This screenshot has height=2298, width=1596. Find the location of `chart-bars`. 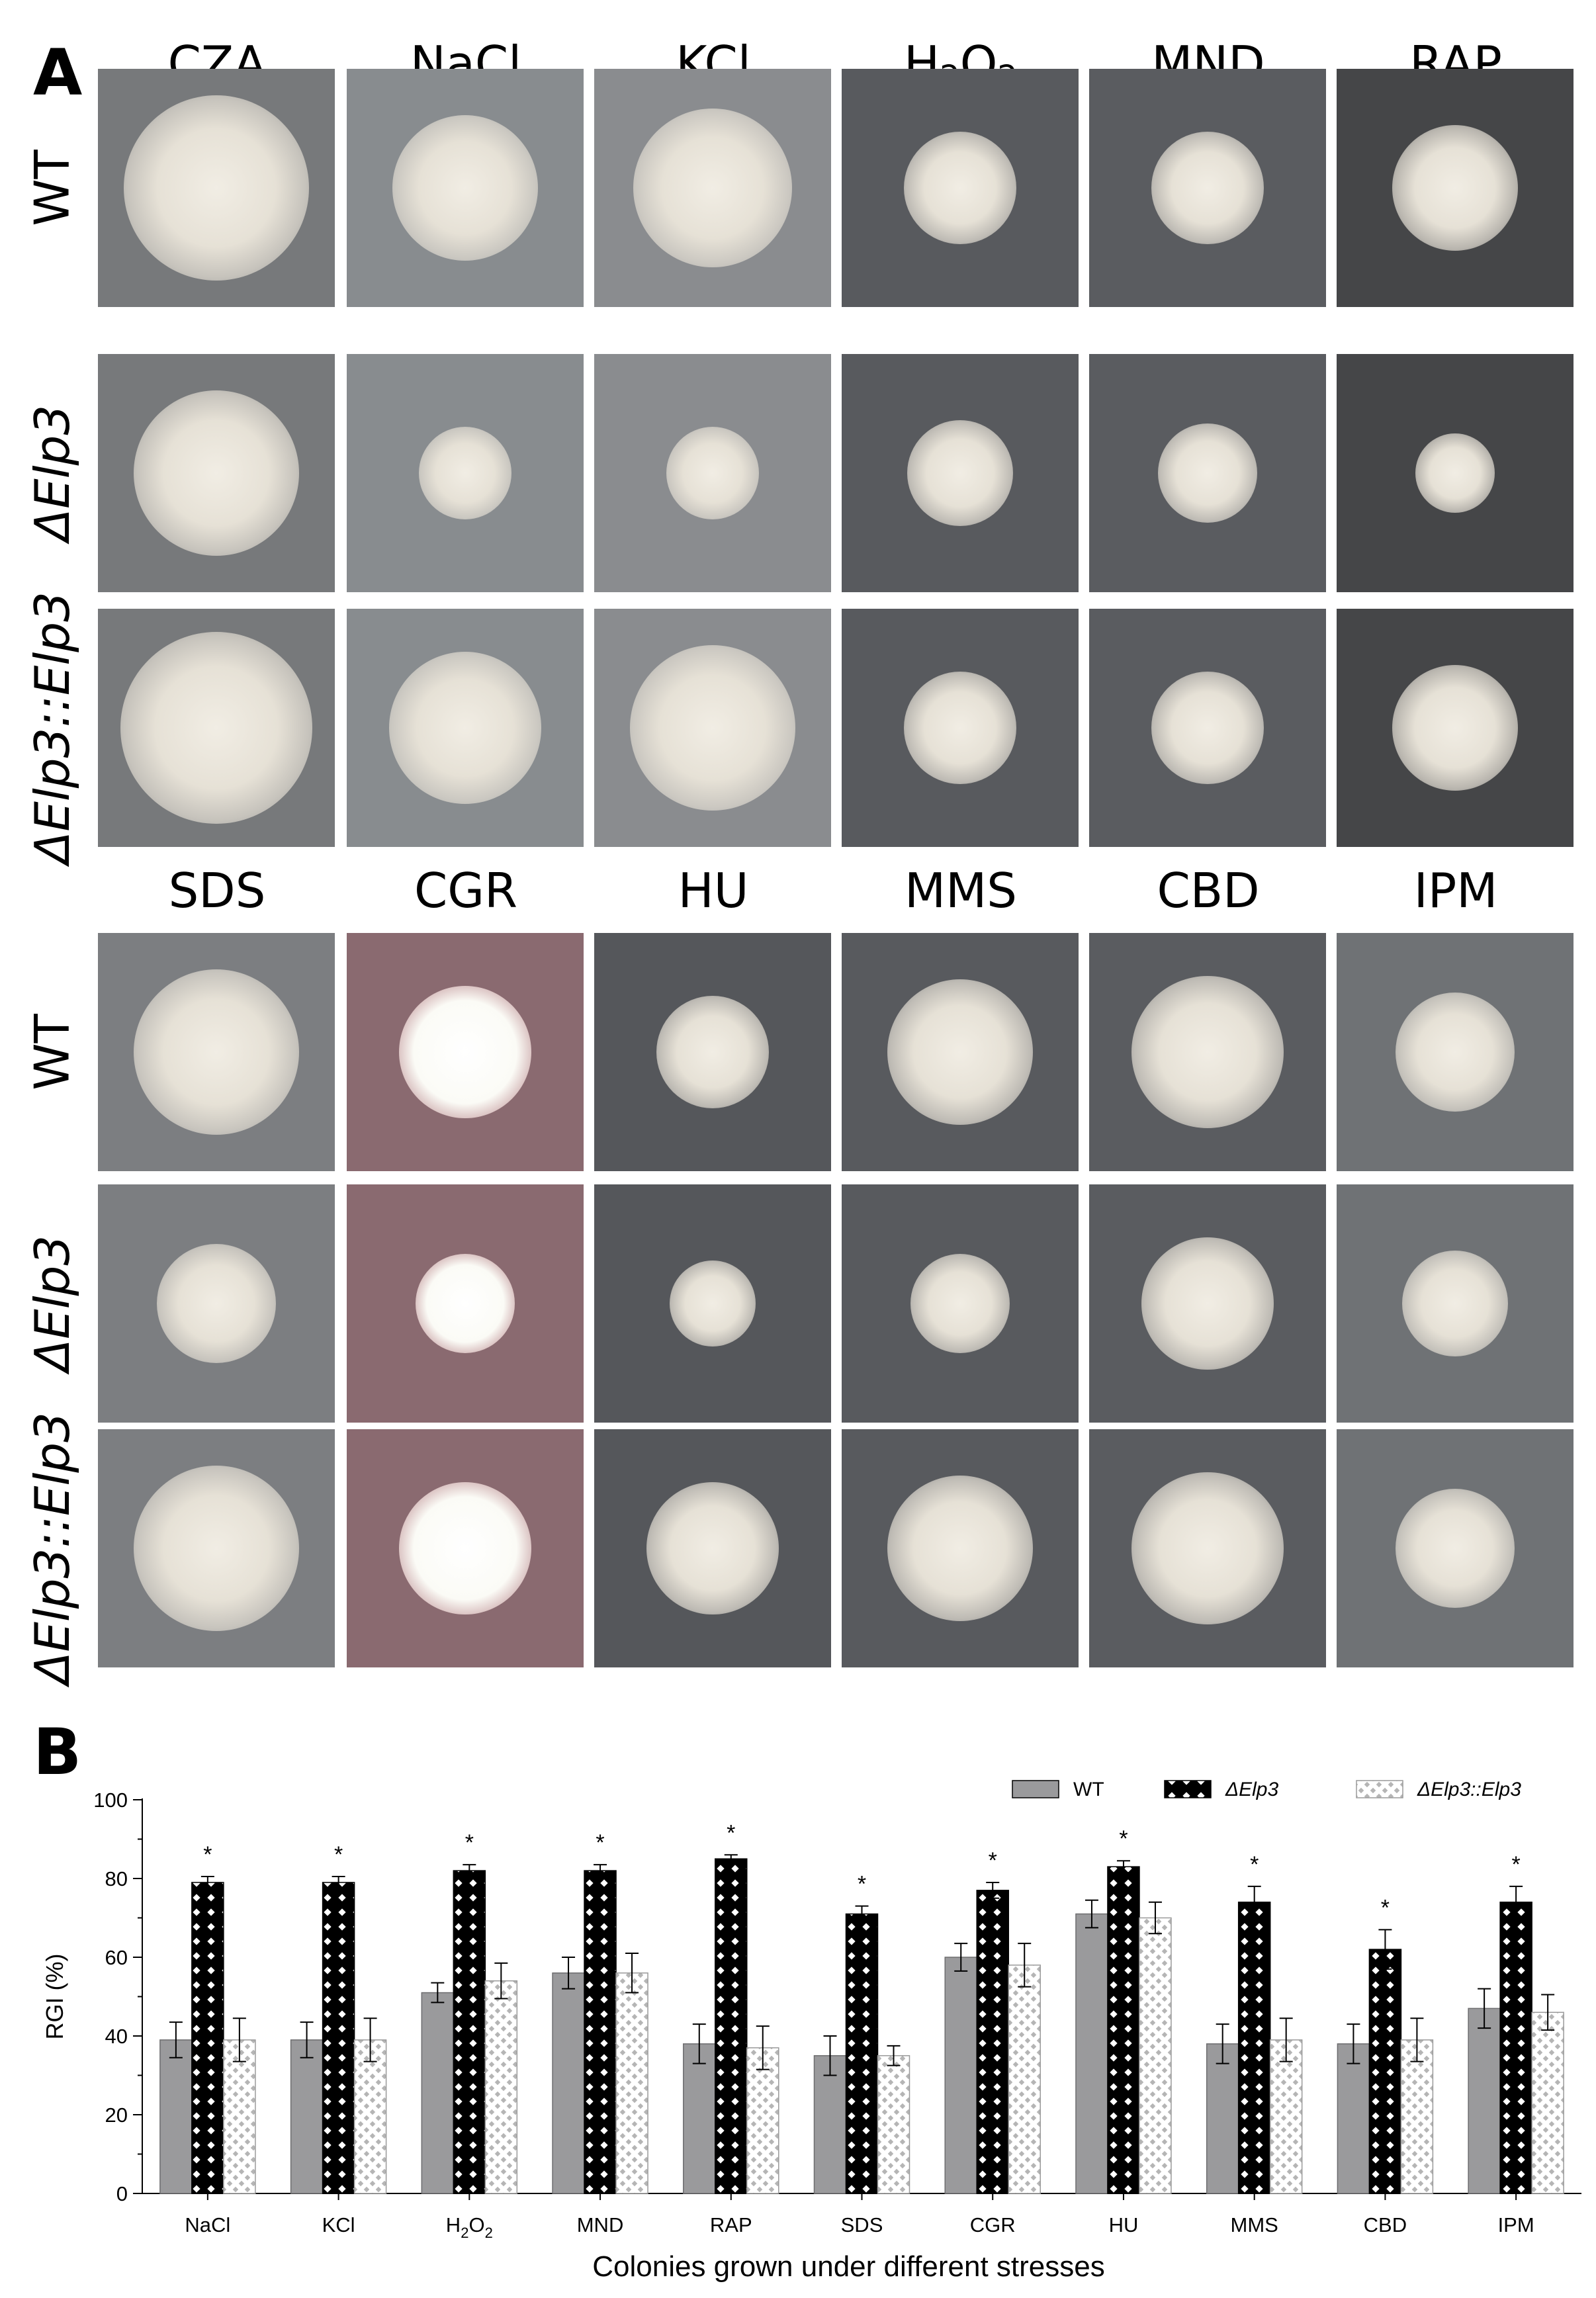

chart-bars is located at coordinates (861, 2024).